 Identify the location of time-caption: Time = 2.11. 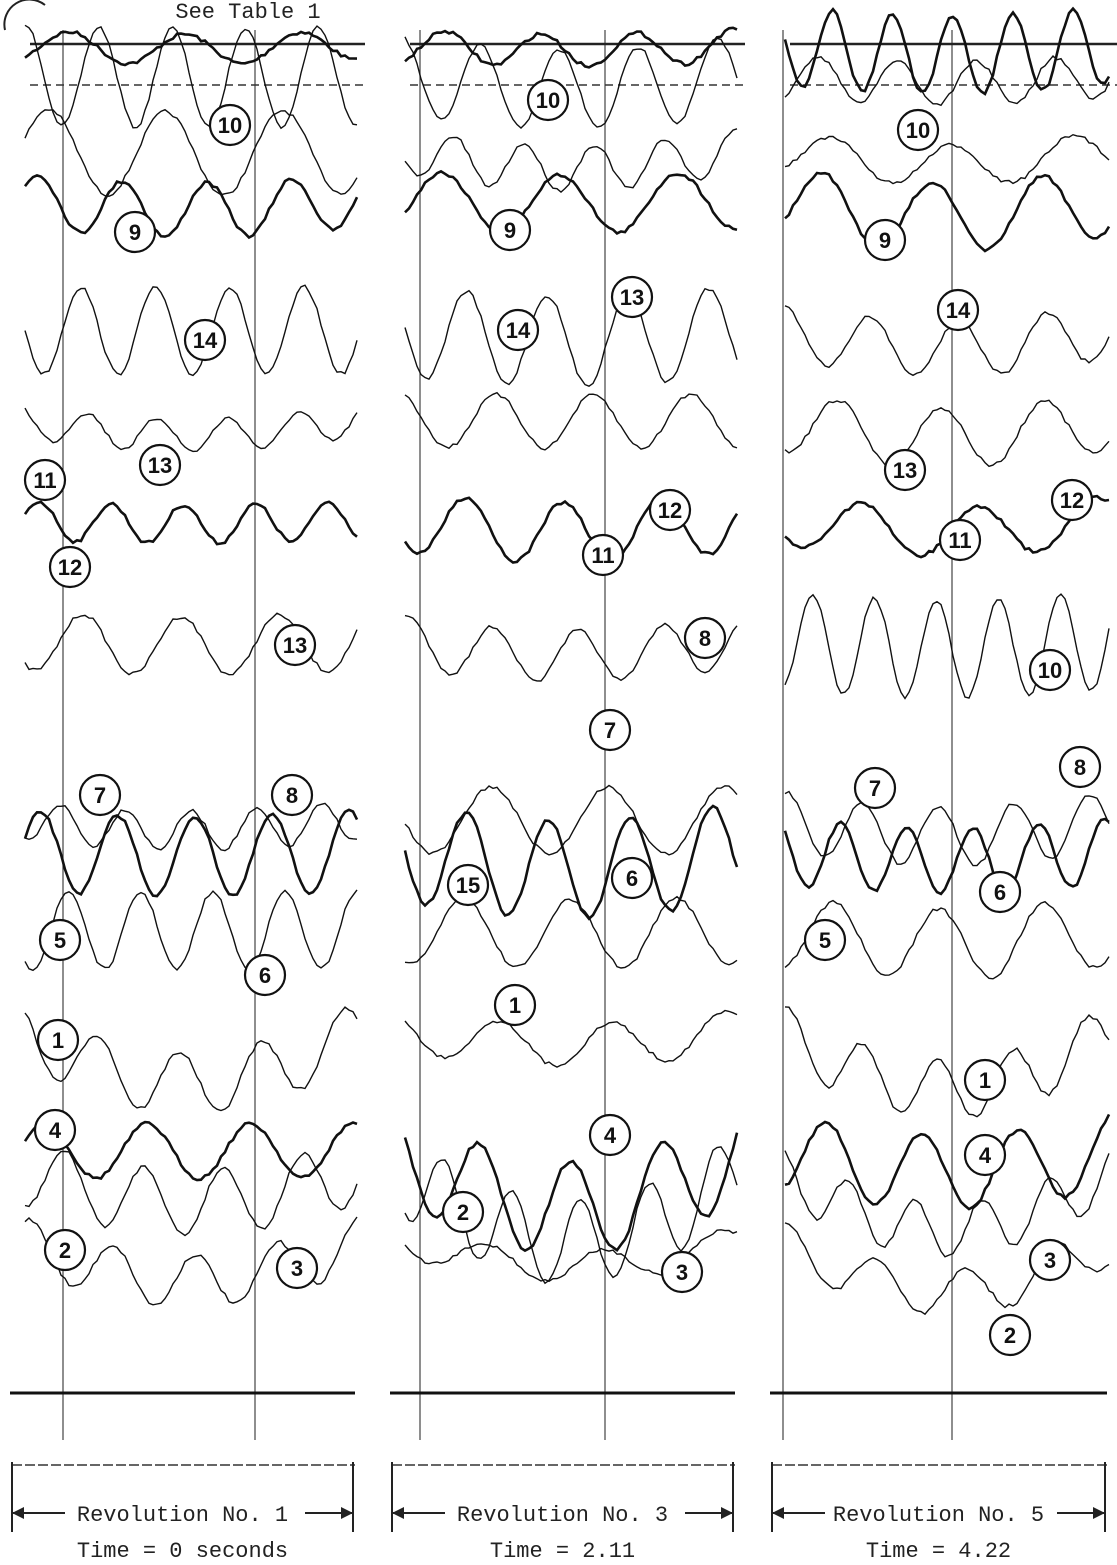
(562, 1551).